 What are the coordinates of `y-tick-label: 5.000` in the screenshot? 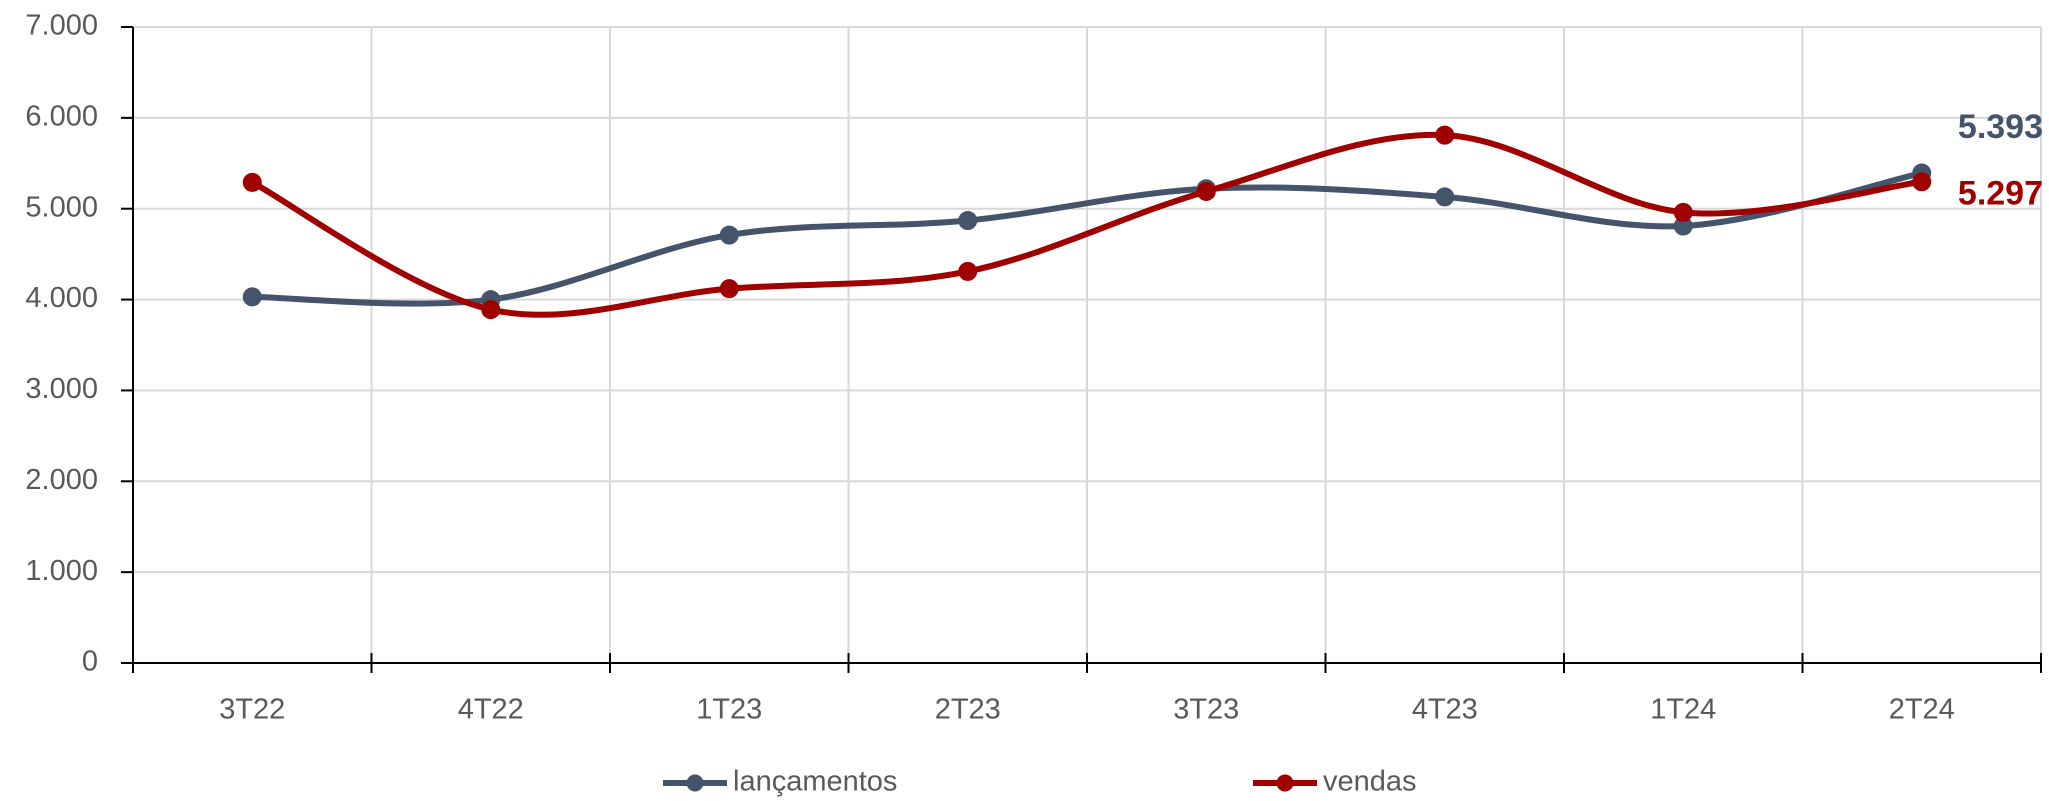 It's located at (61, 207).